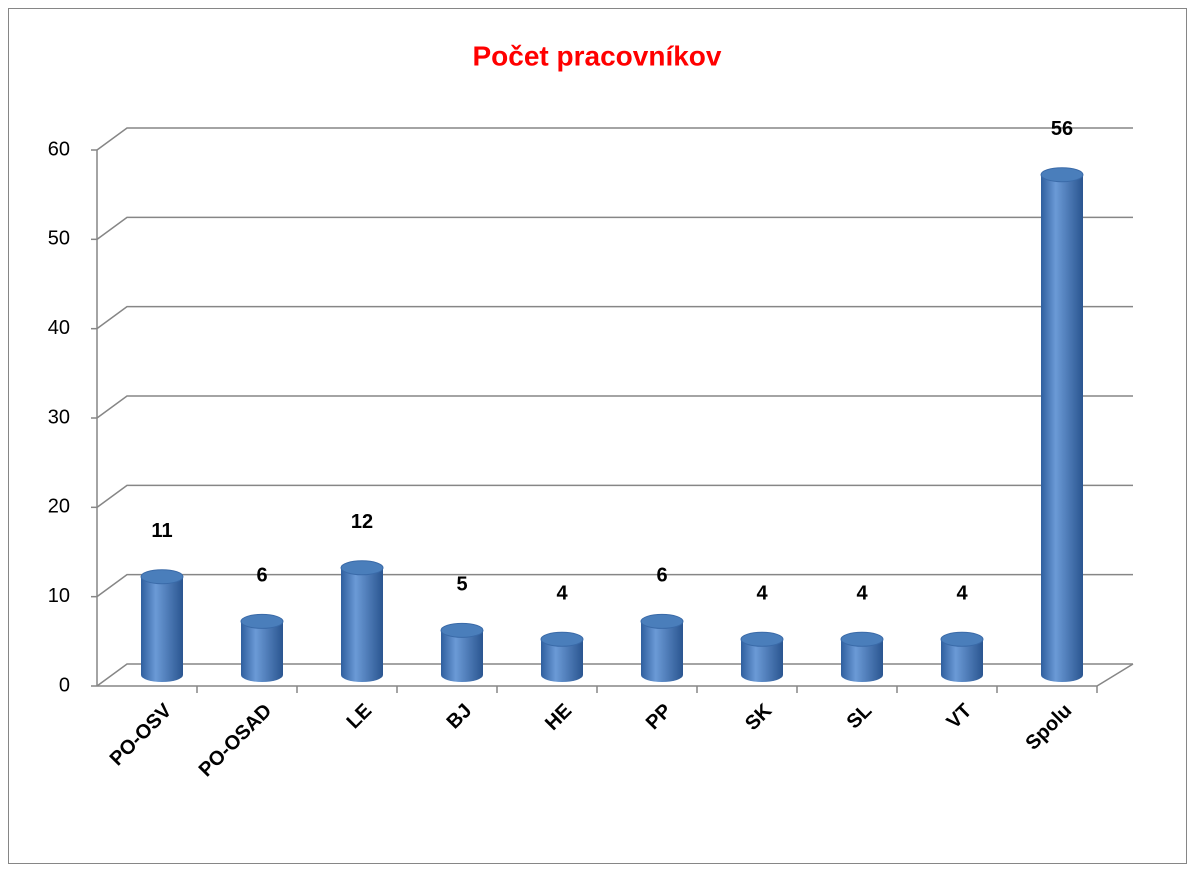 The width and height of the screenshot is (1195, 872). What do you see at coordinates (597, 55) in the screenshot?
I see `chart-title: Počet pracovníkov` at bounding box center [597, 55].